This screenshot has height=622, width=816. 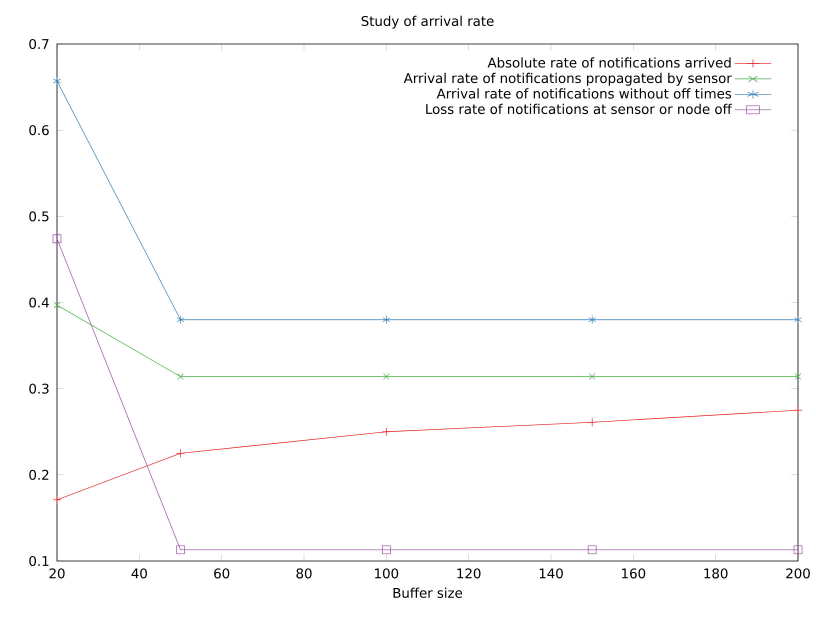 I want to click on x-tick-label: 200, so click(x=798, y=573).